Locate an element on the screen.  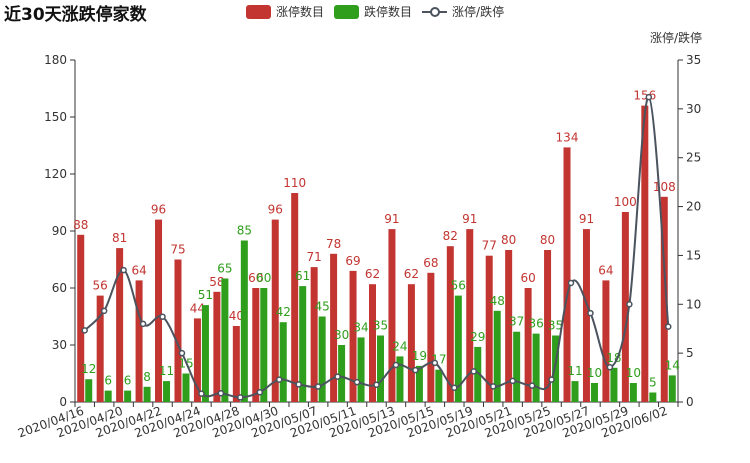
bar-label-limit-up: 69 is located at coordinates (352, 261).